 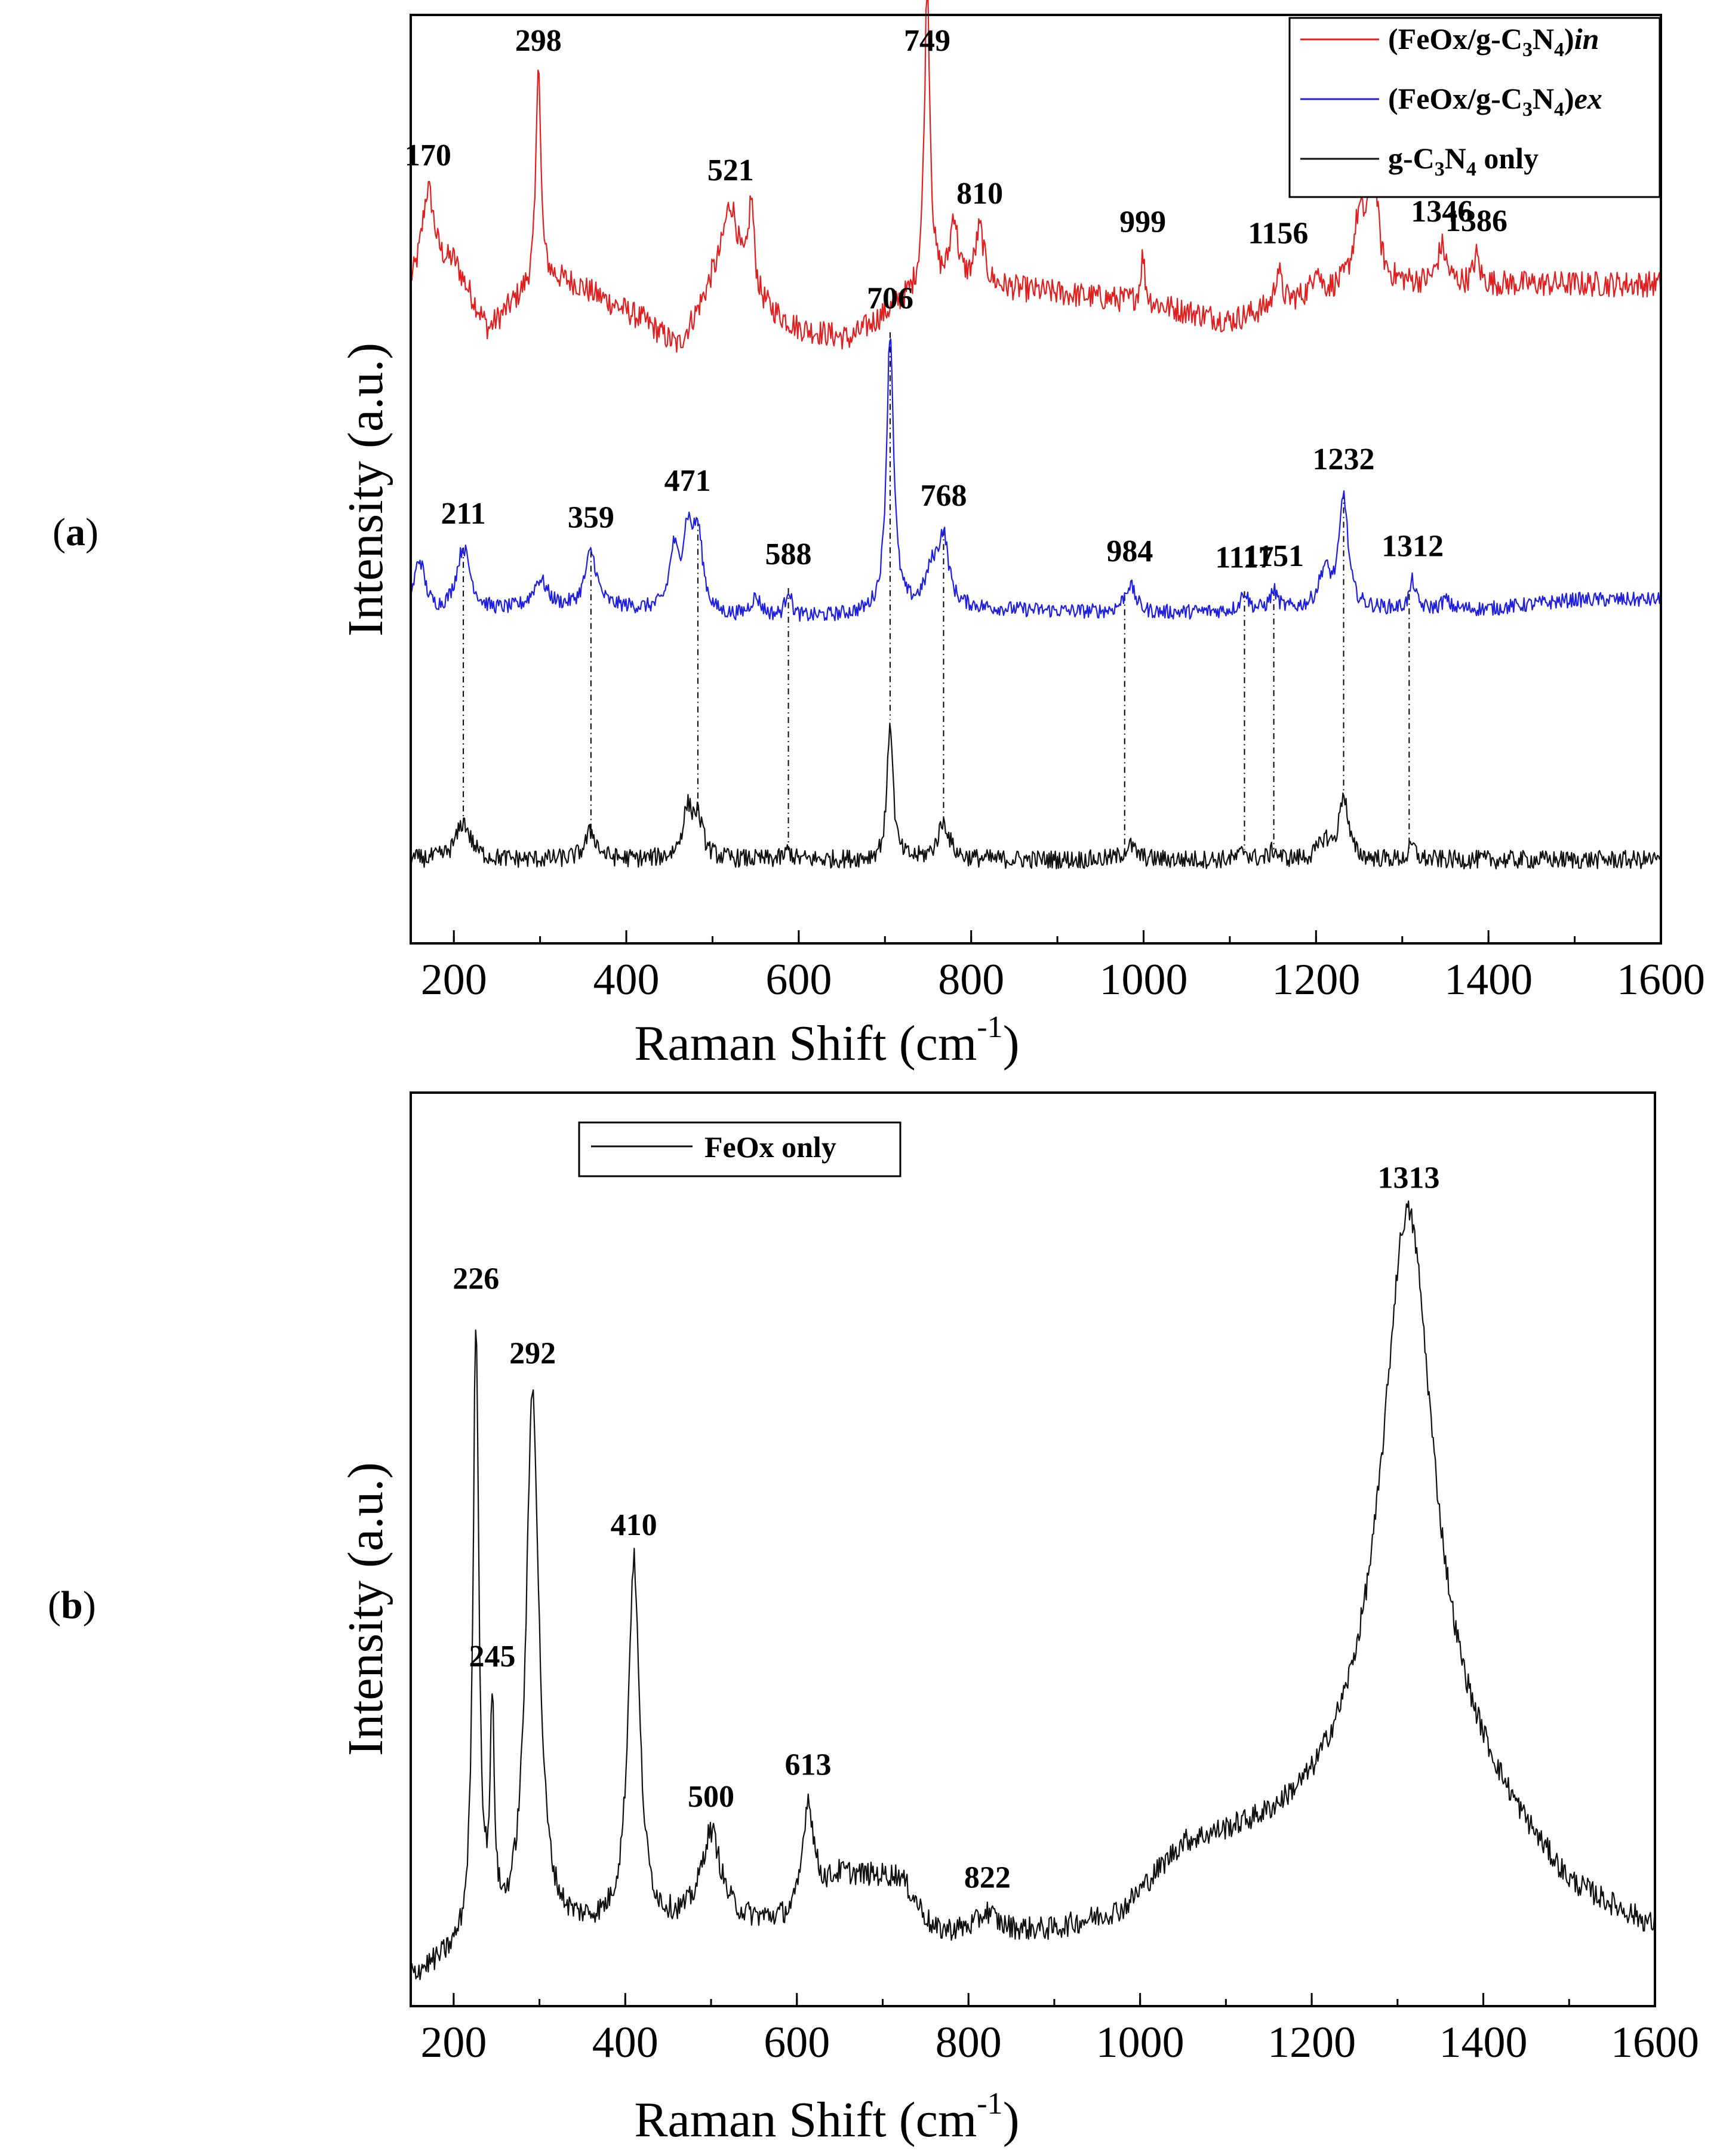 What do you see at coordinates (1244, 557) in the screenshot?
I see `peak-label: 1117` at bounding box center [1244, 557].